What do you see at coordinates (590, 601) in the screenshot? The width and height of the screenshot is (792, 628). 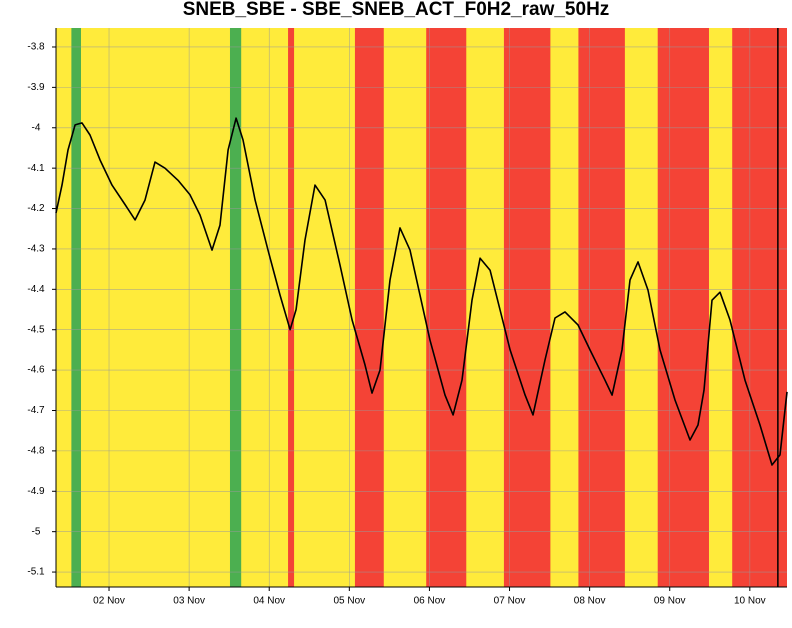 I see `x-tick-label: 08 Nov` at bounding box center [590, 601].